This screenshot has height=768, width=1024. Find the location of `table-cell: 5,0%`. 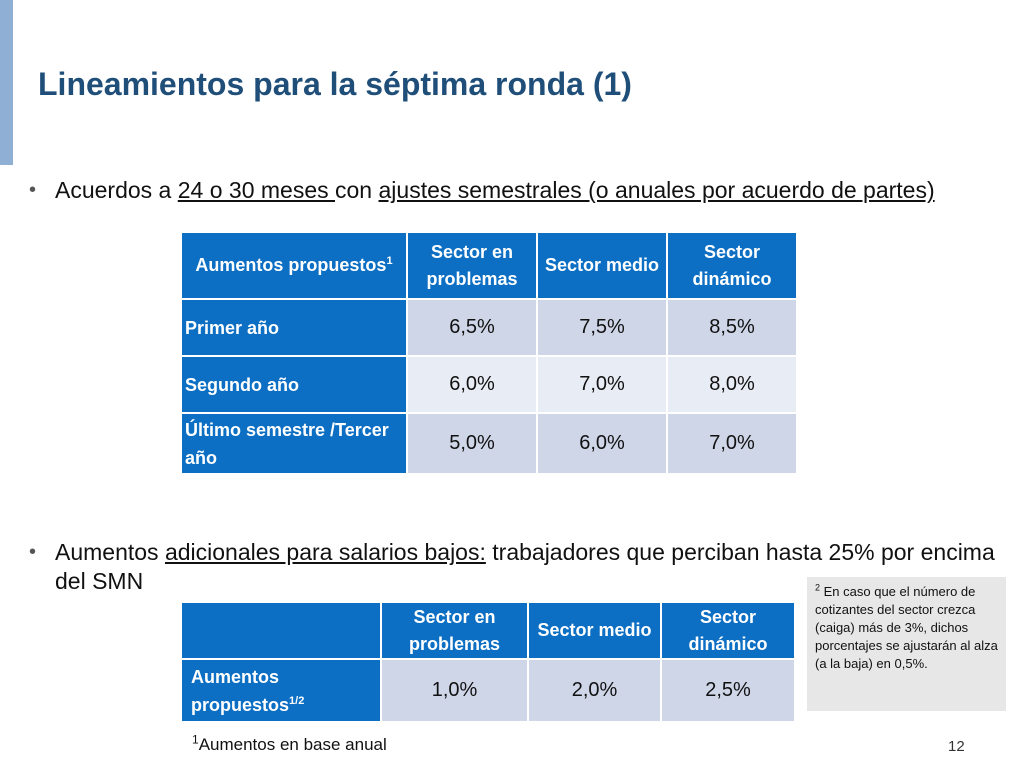

table-cell: 5,0% is located at coordinates (472, 443).